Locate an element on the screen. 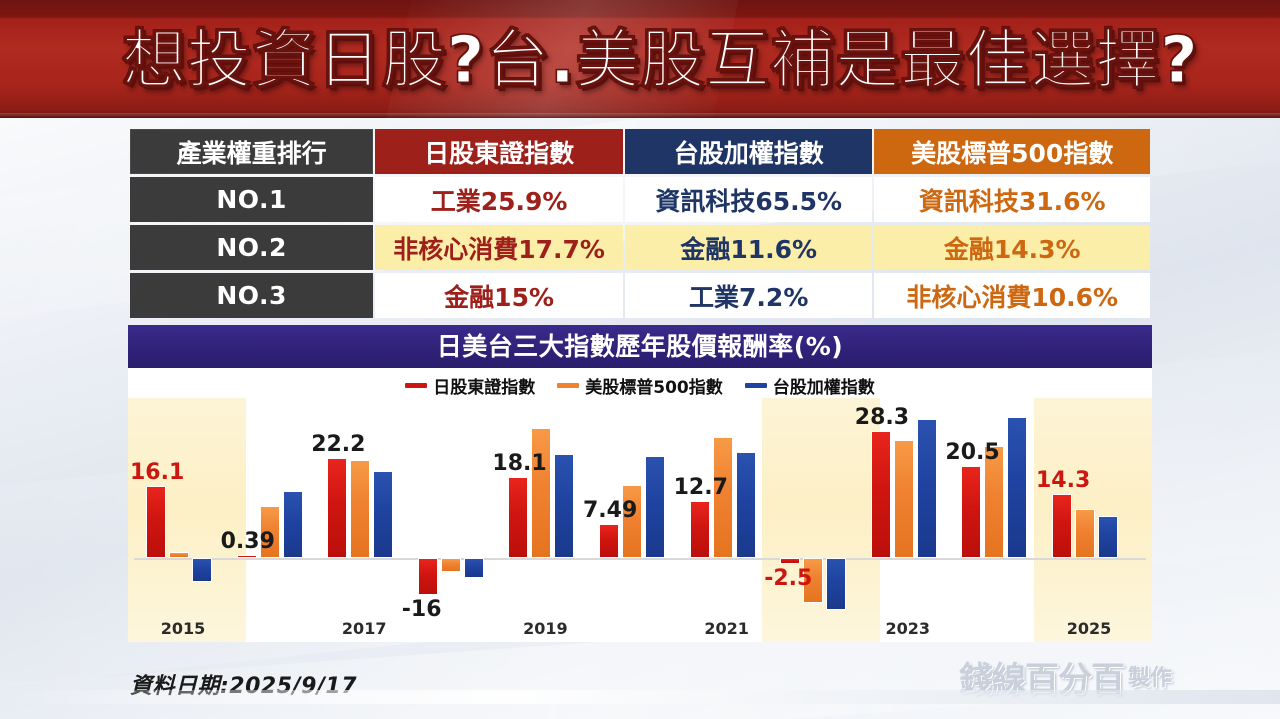 Image resolution: width=1280 pixels, height=719 pixels. x-axis-tick-label: 2025 is located at coordinates (1089, 628).